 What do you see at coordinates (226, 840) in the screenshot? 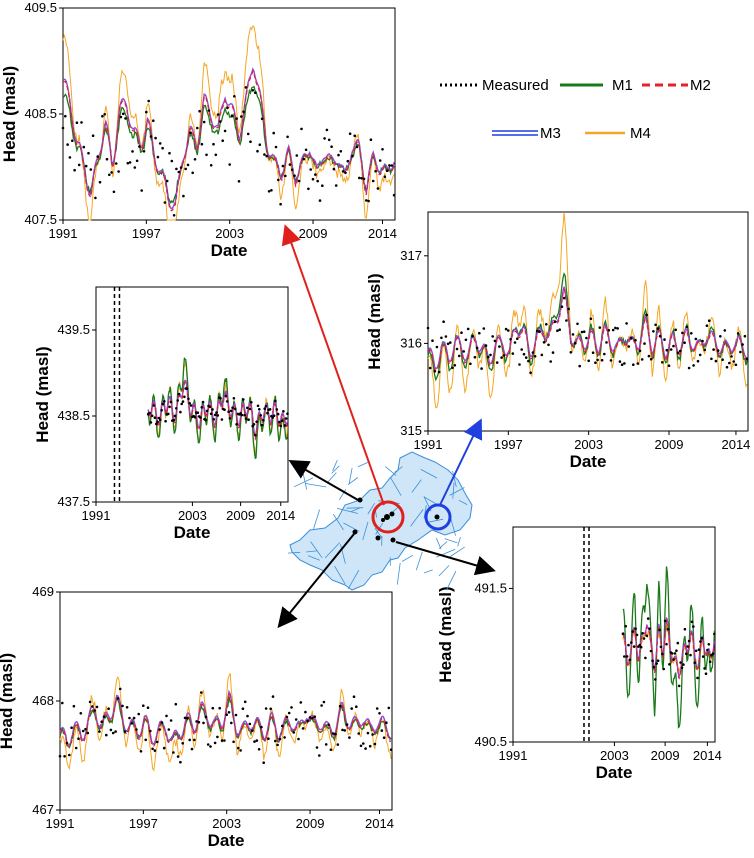
I see `x-axis-title: Date` at bounding box center [226, 840].